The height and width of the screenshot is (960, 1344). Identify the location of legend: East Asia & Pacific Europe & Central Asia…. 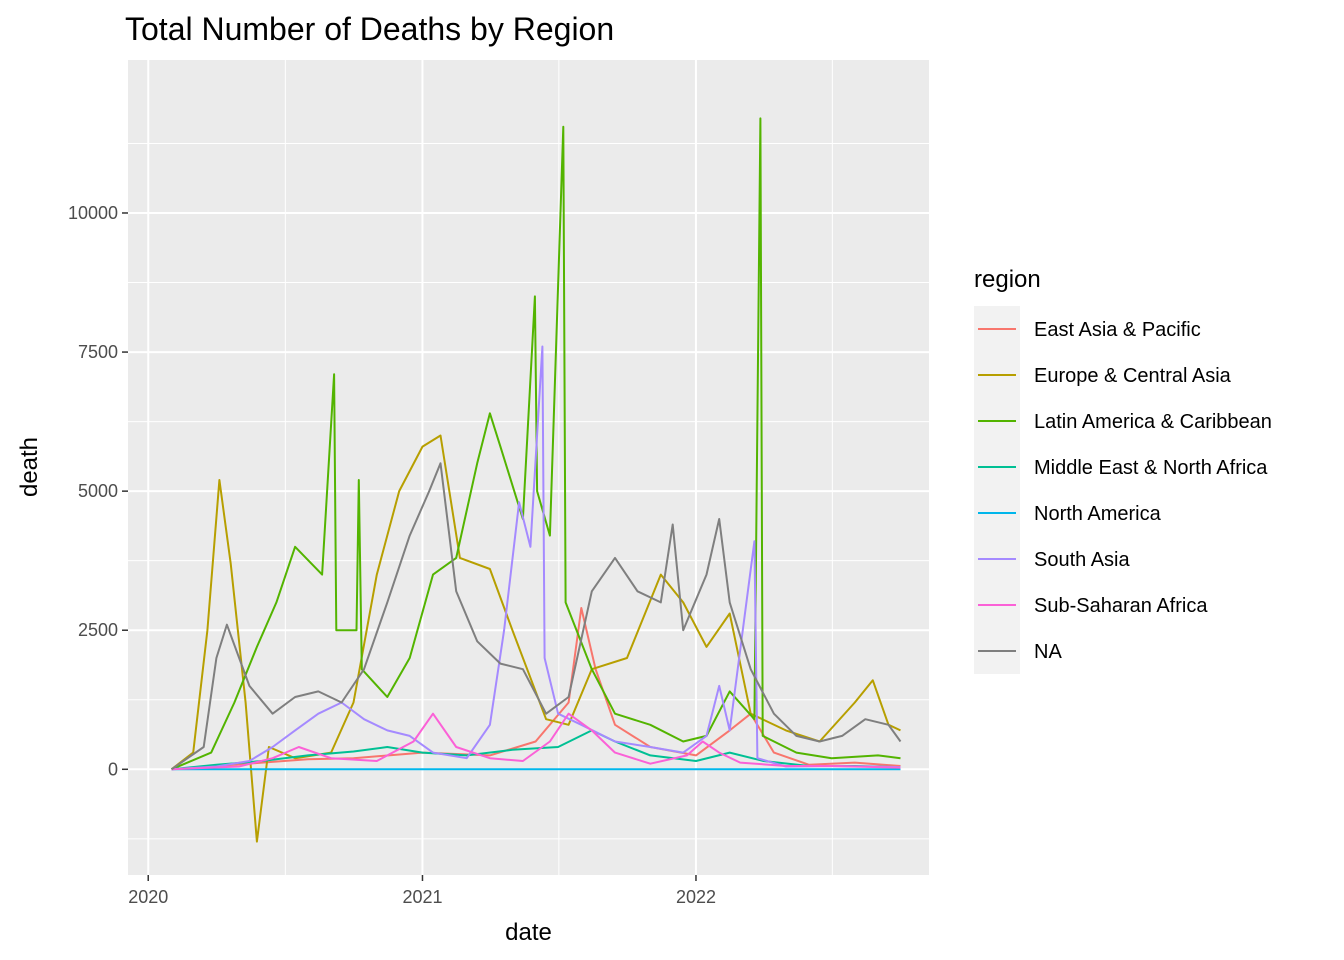
(1123, 490).